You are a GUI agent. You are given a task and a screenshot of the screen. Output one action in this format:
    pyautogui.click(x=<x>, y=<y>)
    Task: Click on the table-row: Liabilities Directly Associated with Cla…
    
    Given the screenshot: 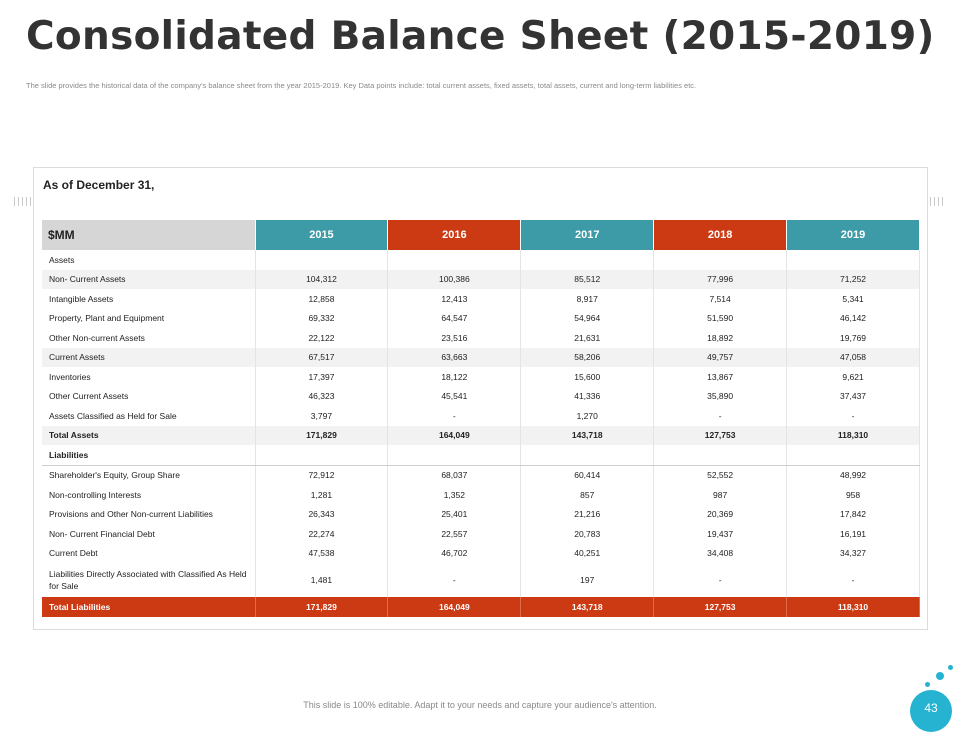 What is the action you would take?
    pyautogui.click(x=481, y=580)
    